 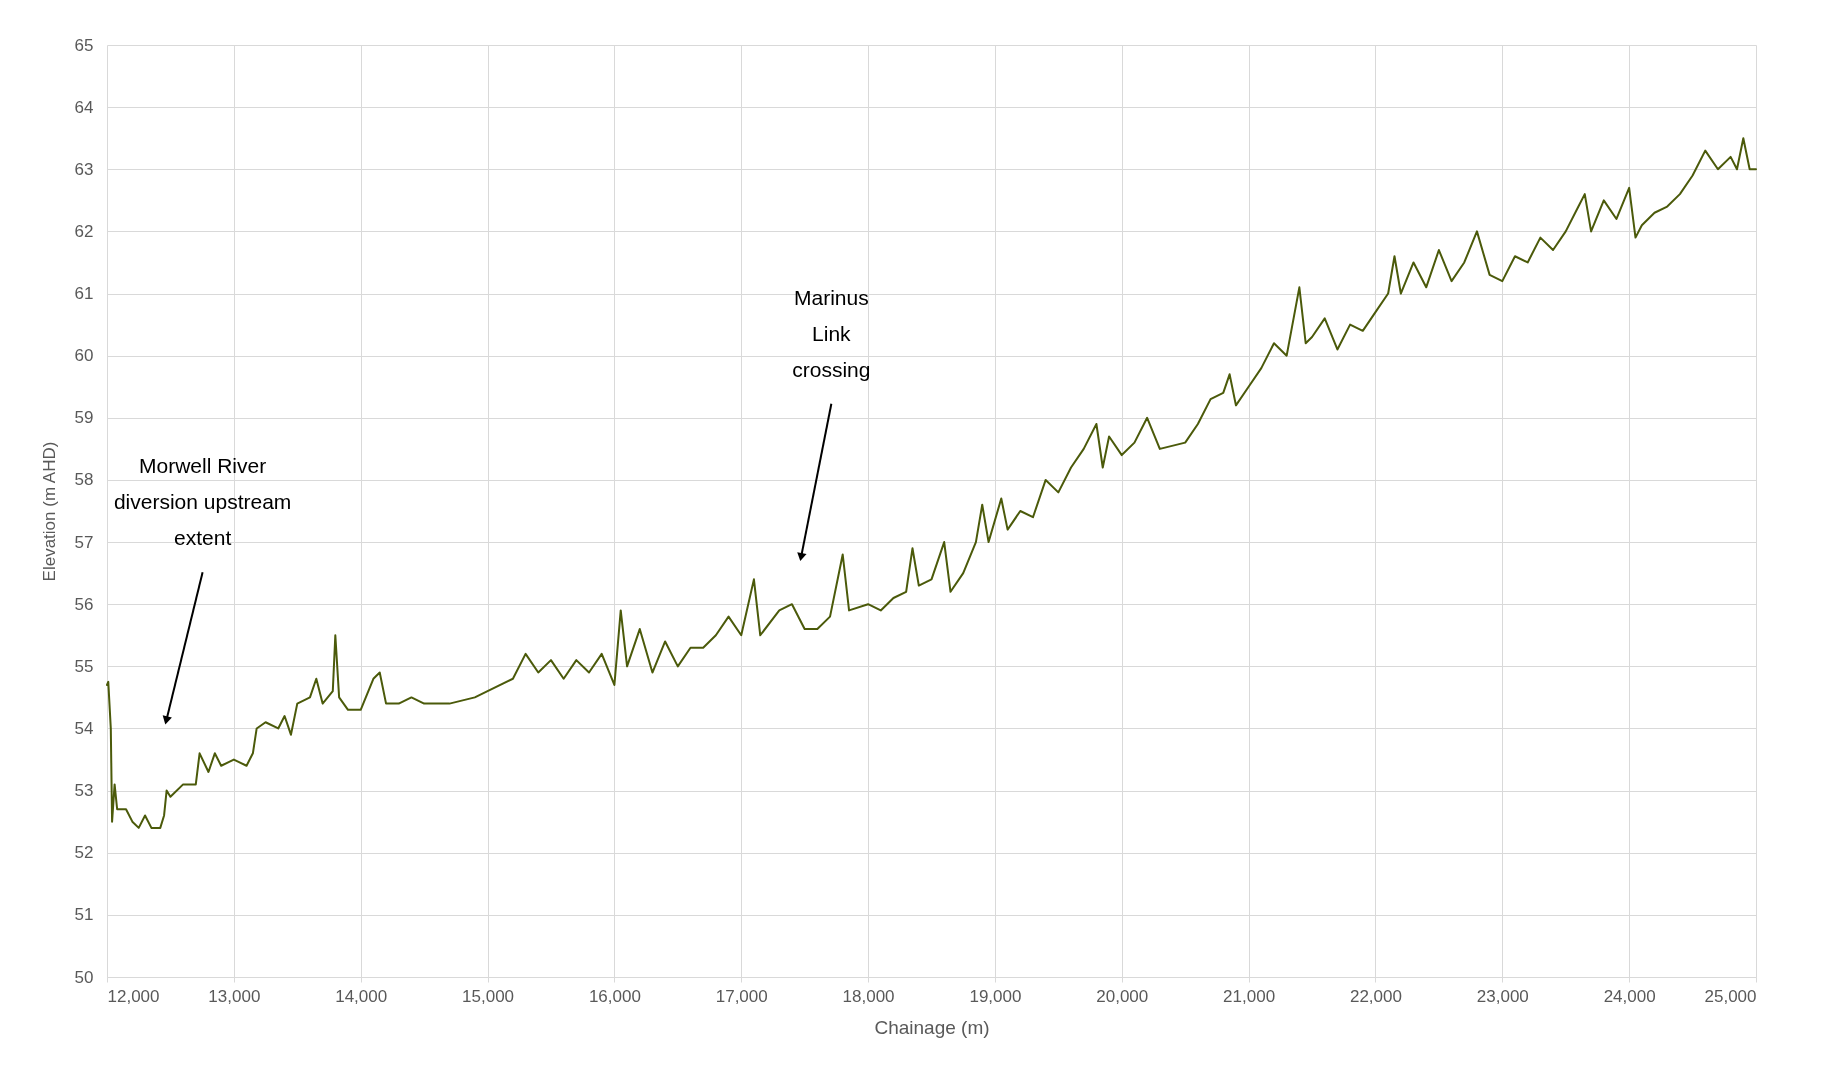 What do you see at coordinates (84, 791) in the screenshot?
I see `y-tick-label: 53` at bounding box center [84, 791].